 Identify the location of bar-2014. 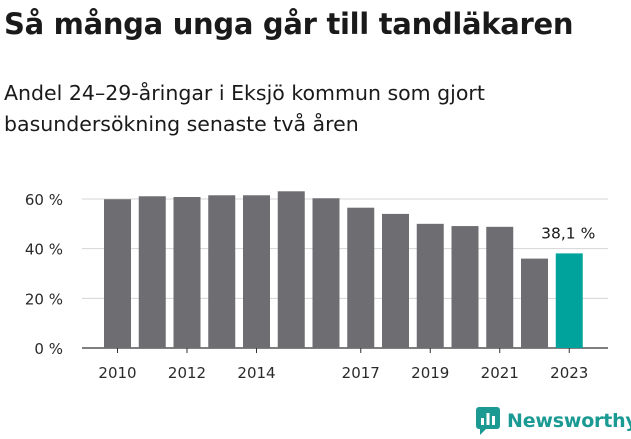
(256, 271).